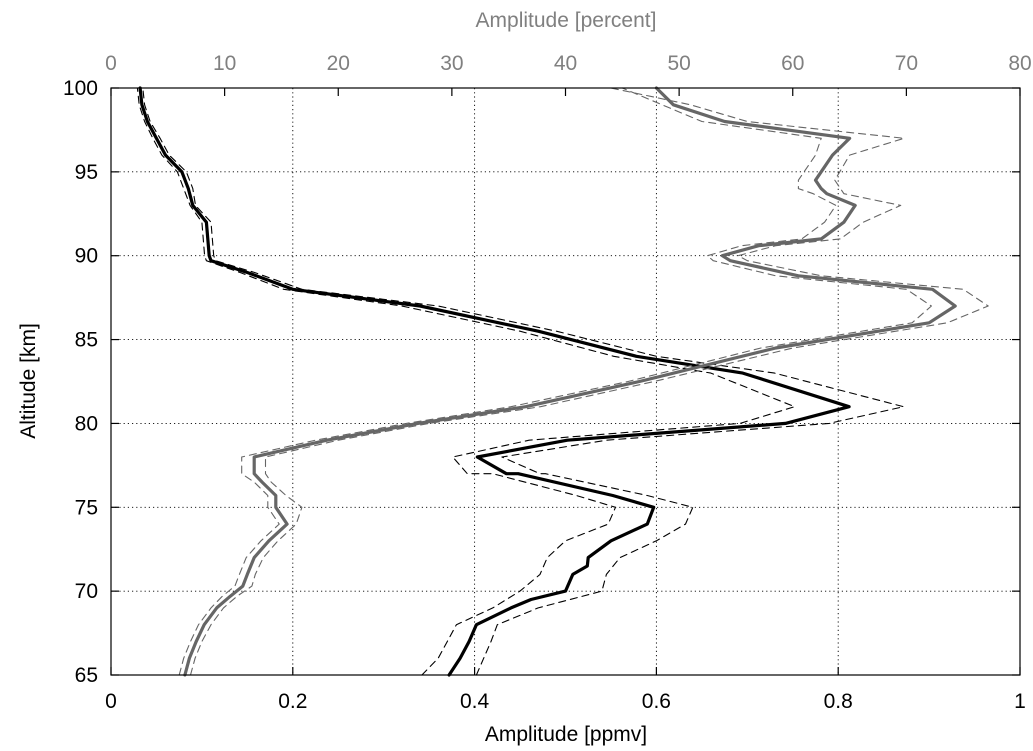  What do you see at coordinates (565, 63) in the screenshot?
I see `top-axis-tick-label: 40` at bounding box center [565, 63].